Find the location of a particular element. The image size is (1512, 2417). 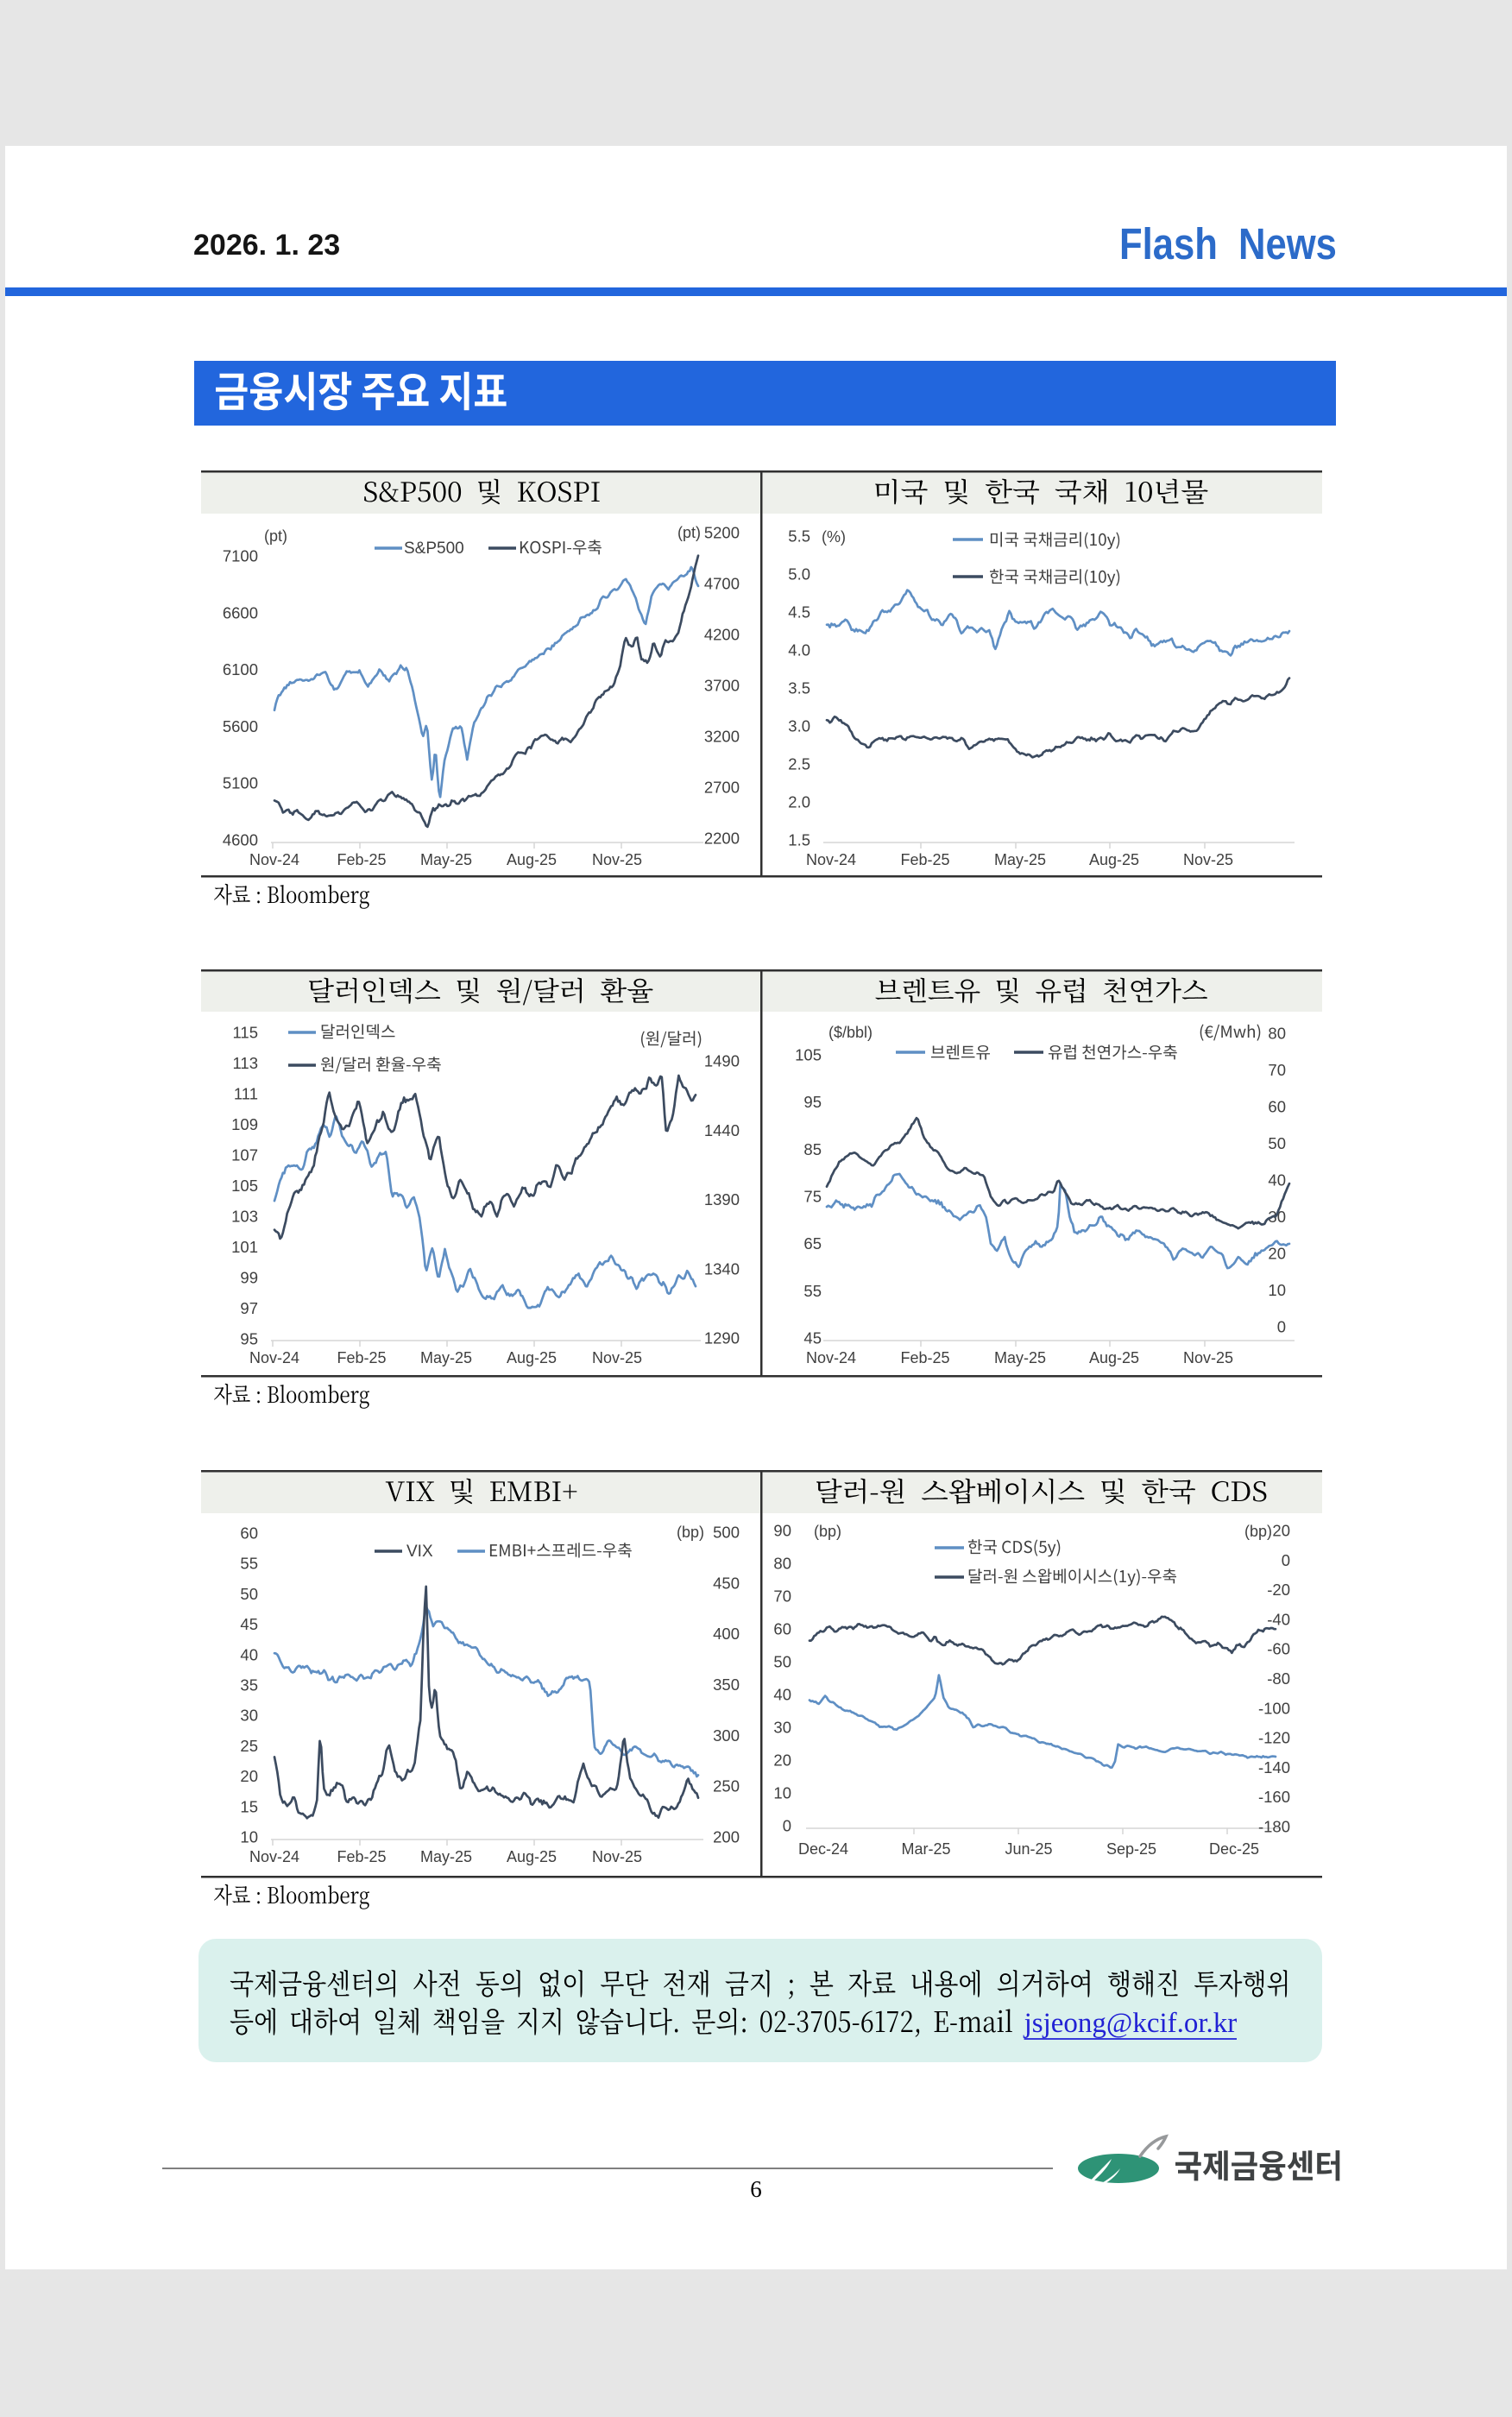

svg-text: 3.5 is located at coordinates (799, 688).